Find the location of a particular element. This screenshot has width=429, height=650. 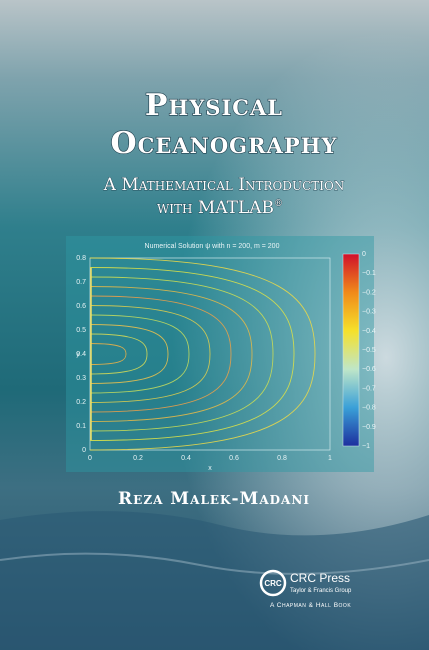

colorbar-tick-label: −0.2 is located at coordinates (369, 292).